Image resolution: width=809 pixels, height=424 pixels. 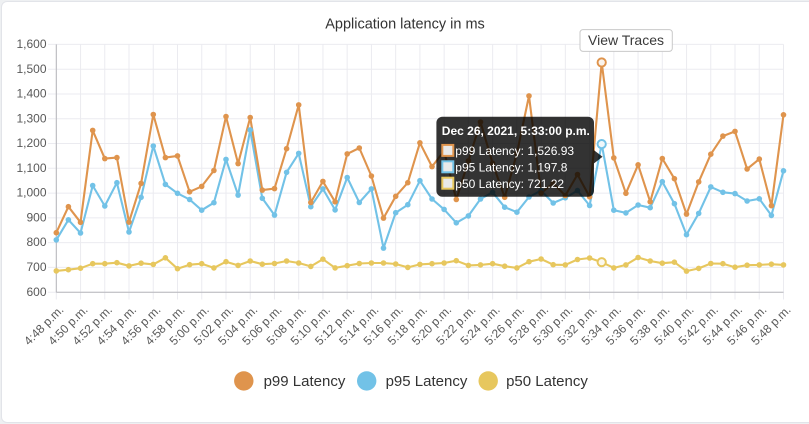 I want to click on svg-text: p50 Latency: 721.22, so click(x=509, y=184).